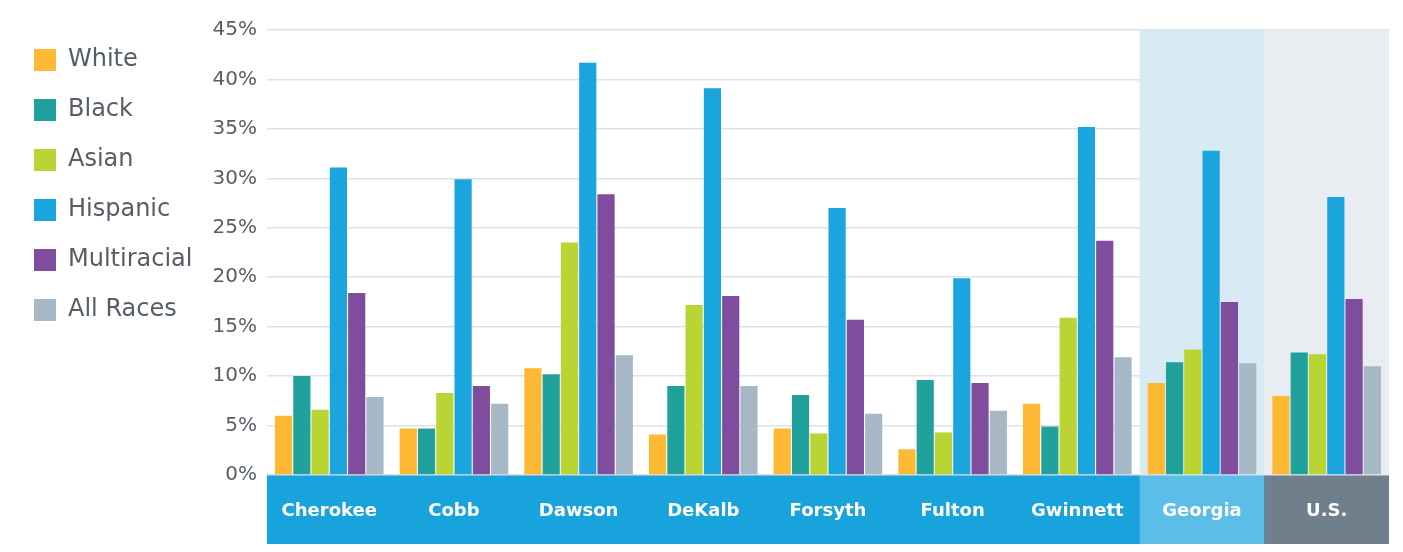 The width and height of the screenshot is (1403, 552). What do you see at coordinates (703, 510) in the screenshot?
I see `x-tick-label: DeKalb` at bounding box center [703, 510].